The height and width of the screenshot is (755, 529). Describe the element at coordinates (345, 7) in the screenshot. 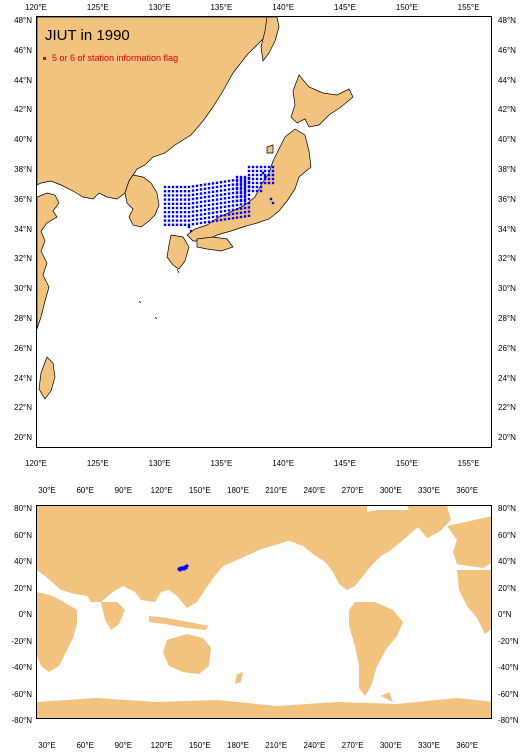

I see `lon-tick-label: 145°E` at that location.